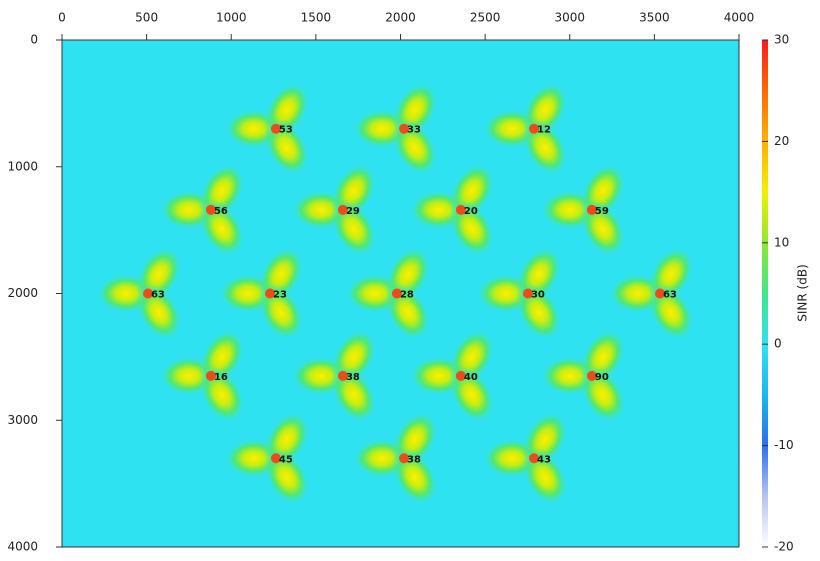 Image resolution: width=820 pixels, height=561 pixels. What do you see at coordinates (544, 459) in the screenshot?
I see `site-label: 43` at bounding box center [544, 459].